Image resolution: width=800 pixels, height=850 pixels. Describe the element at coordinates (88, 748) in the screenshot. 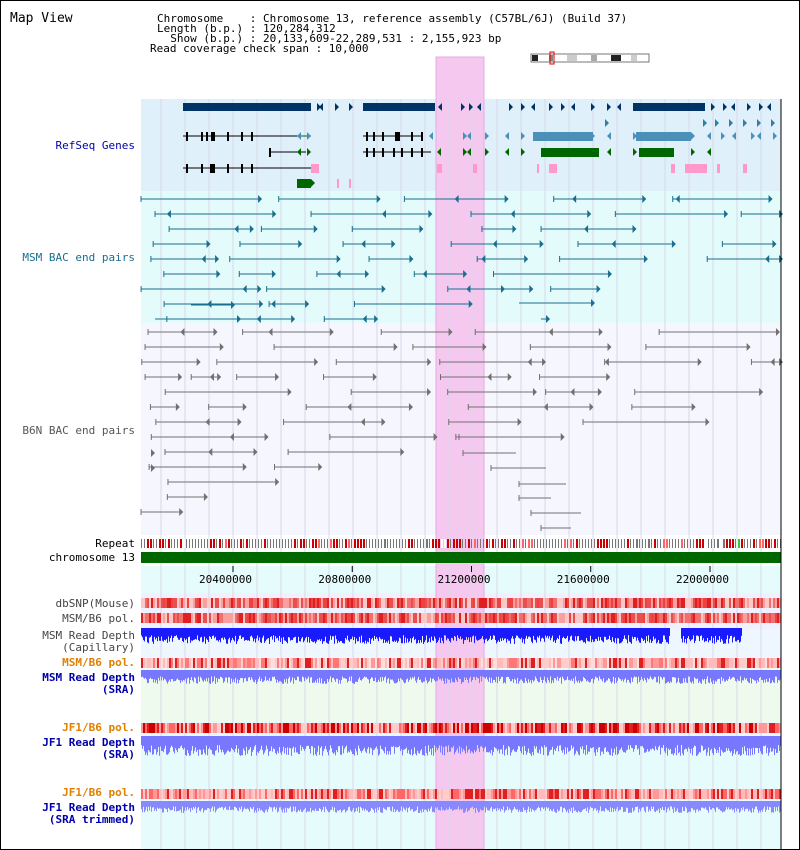

I see `track-label-jf1-depth-sra: JF1 Read Depth (SRA)` at that location.